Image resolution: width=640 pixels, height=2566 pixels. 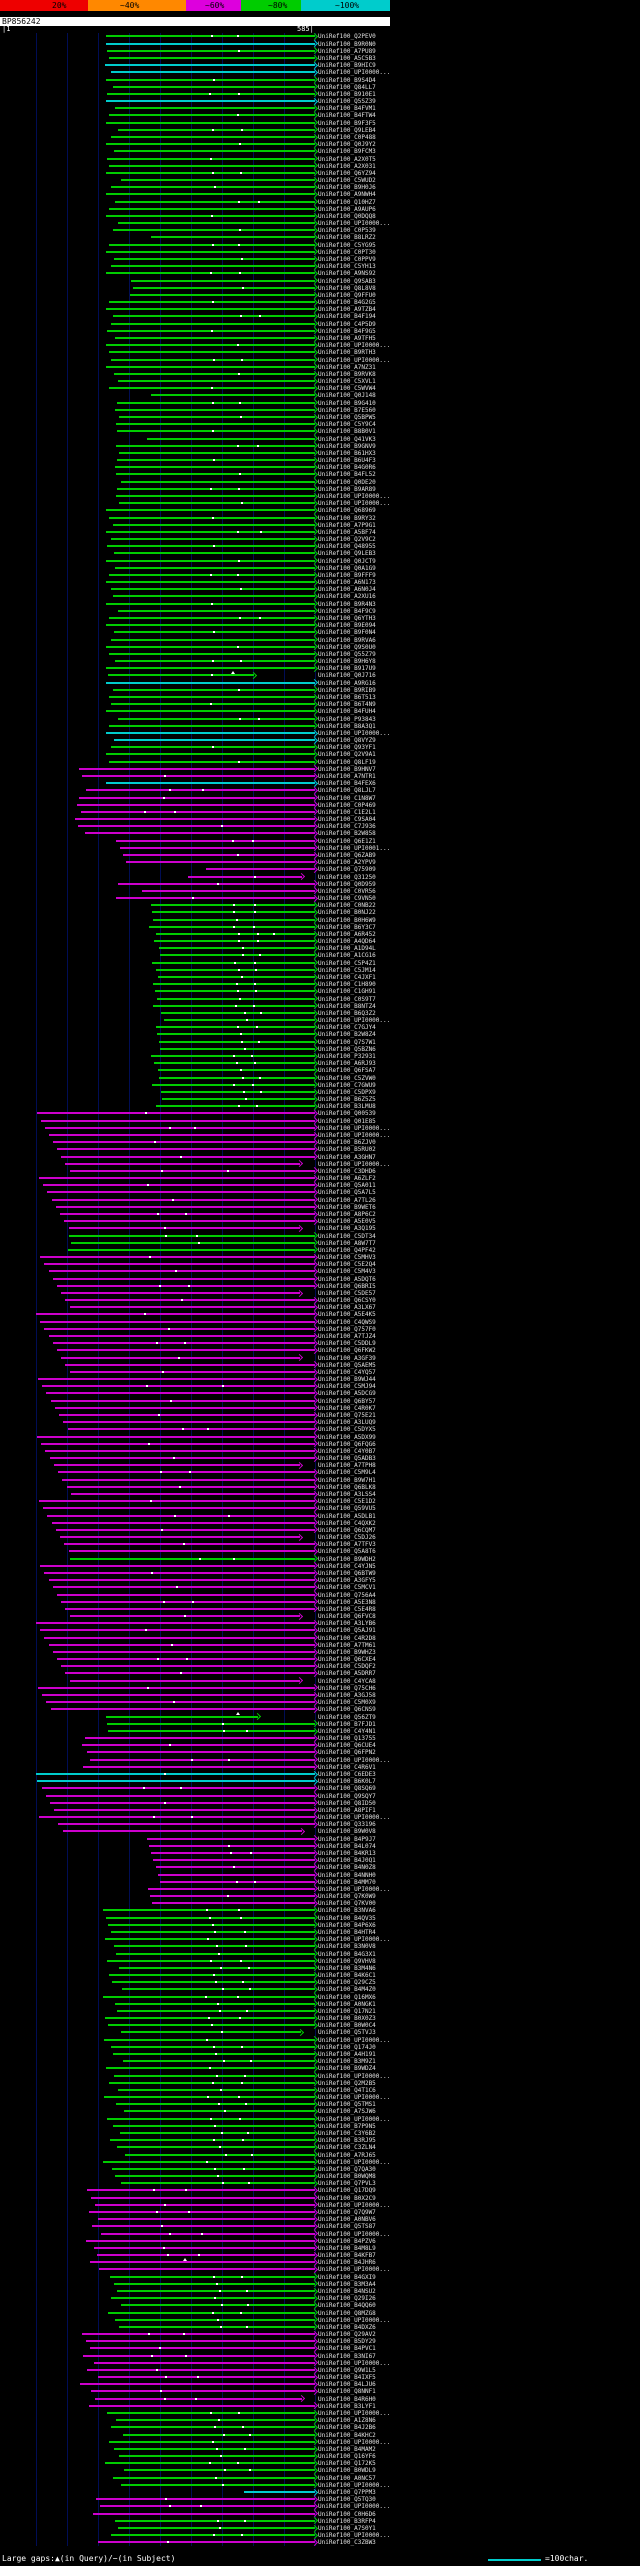 I want to click on hit-label: UniRef100_A9NS92, so click(x=347, y=274).